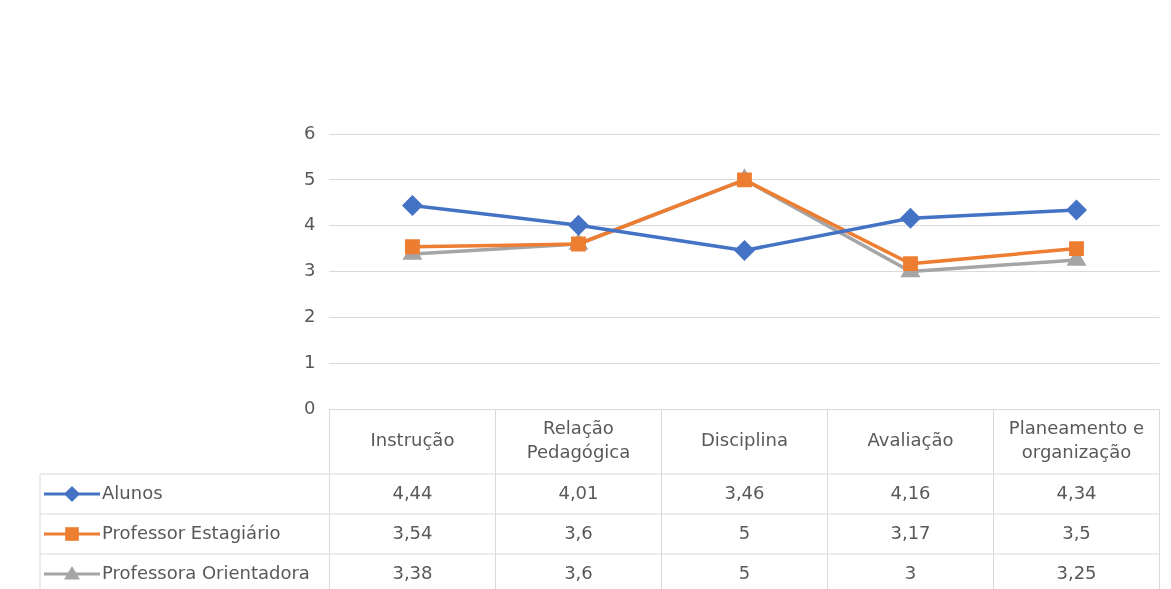 This screenshot has height=589, width=1171. I want to click on y-tick-label: 0, so click(310, 407).